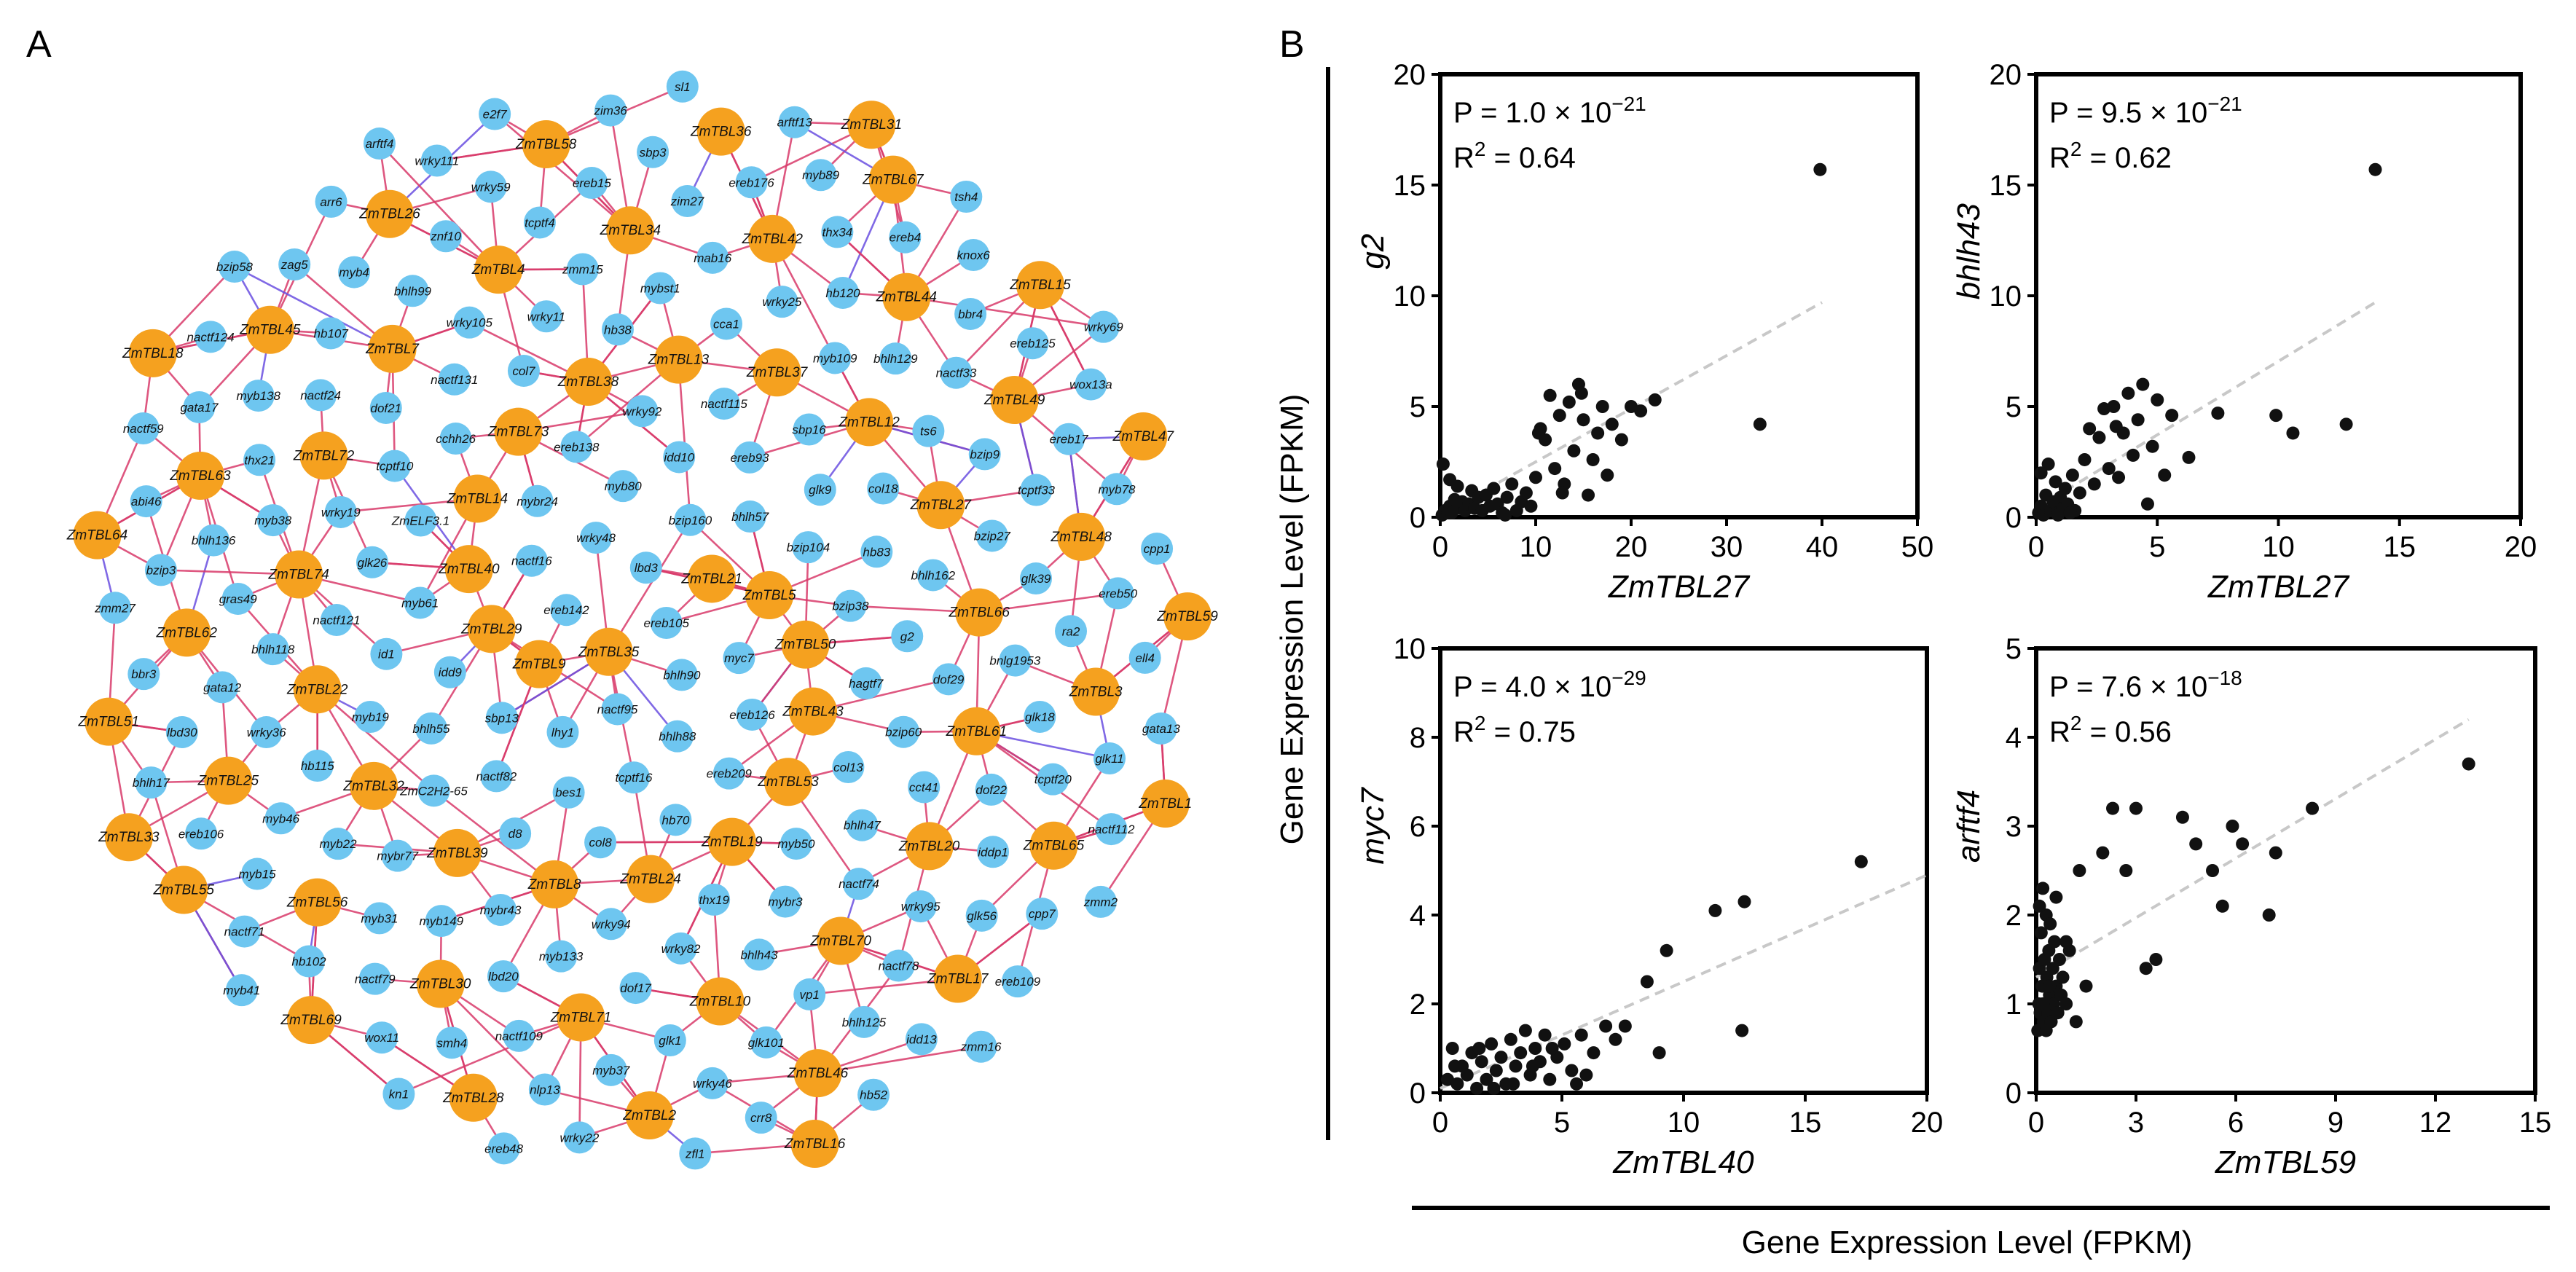 The height and width of the screenshot is (1272, 2576). I want to click on tf-node-label: bzip3, so click(161, 570).